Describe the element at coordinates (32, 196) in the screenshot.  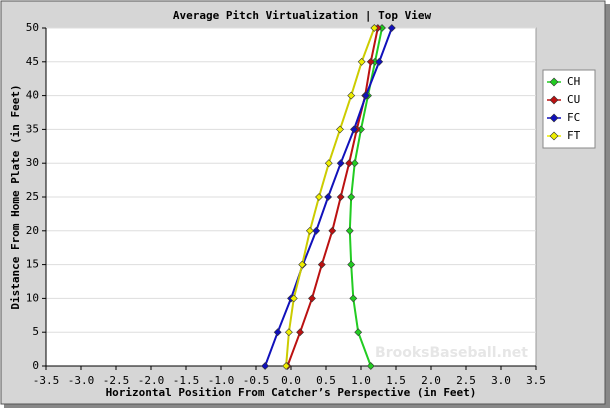
I see `y-tick-label: 25` at that location.